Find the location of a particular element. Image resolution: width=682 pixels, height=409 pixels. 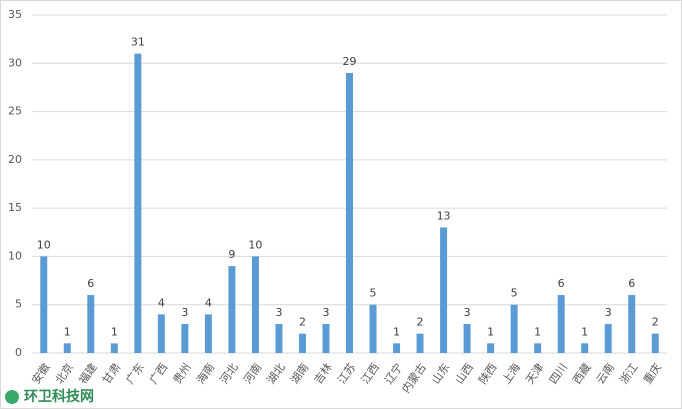

y-tick-label: 0 is located at coordinates (18, 352).